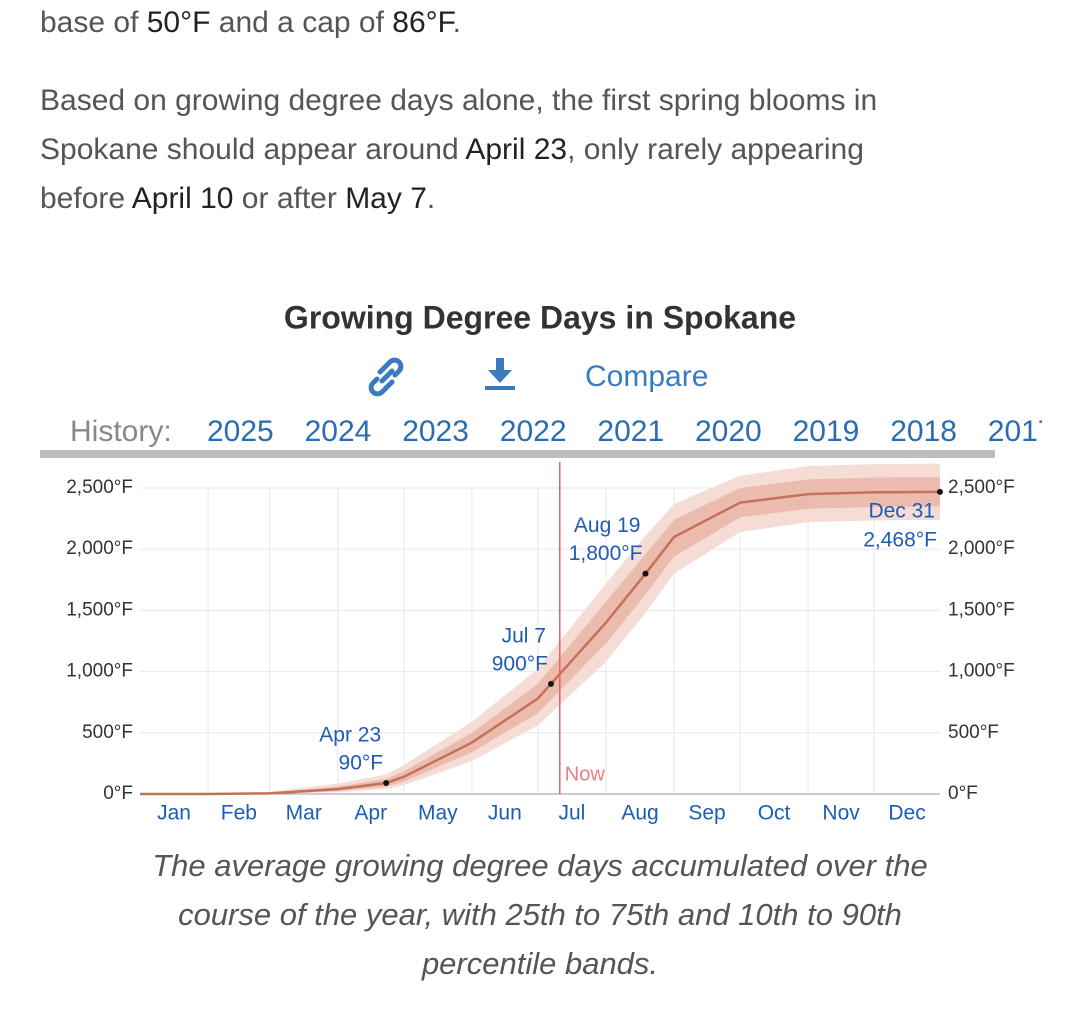 Image resolution: width=1080 pixels, height=1016 pixels. What do you see at coordinates (533, 431) in the screenshot?
I see `history-year: 2022` at bounding box center [533, 431].